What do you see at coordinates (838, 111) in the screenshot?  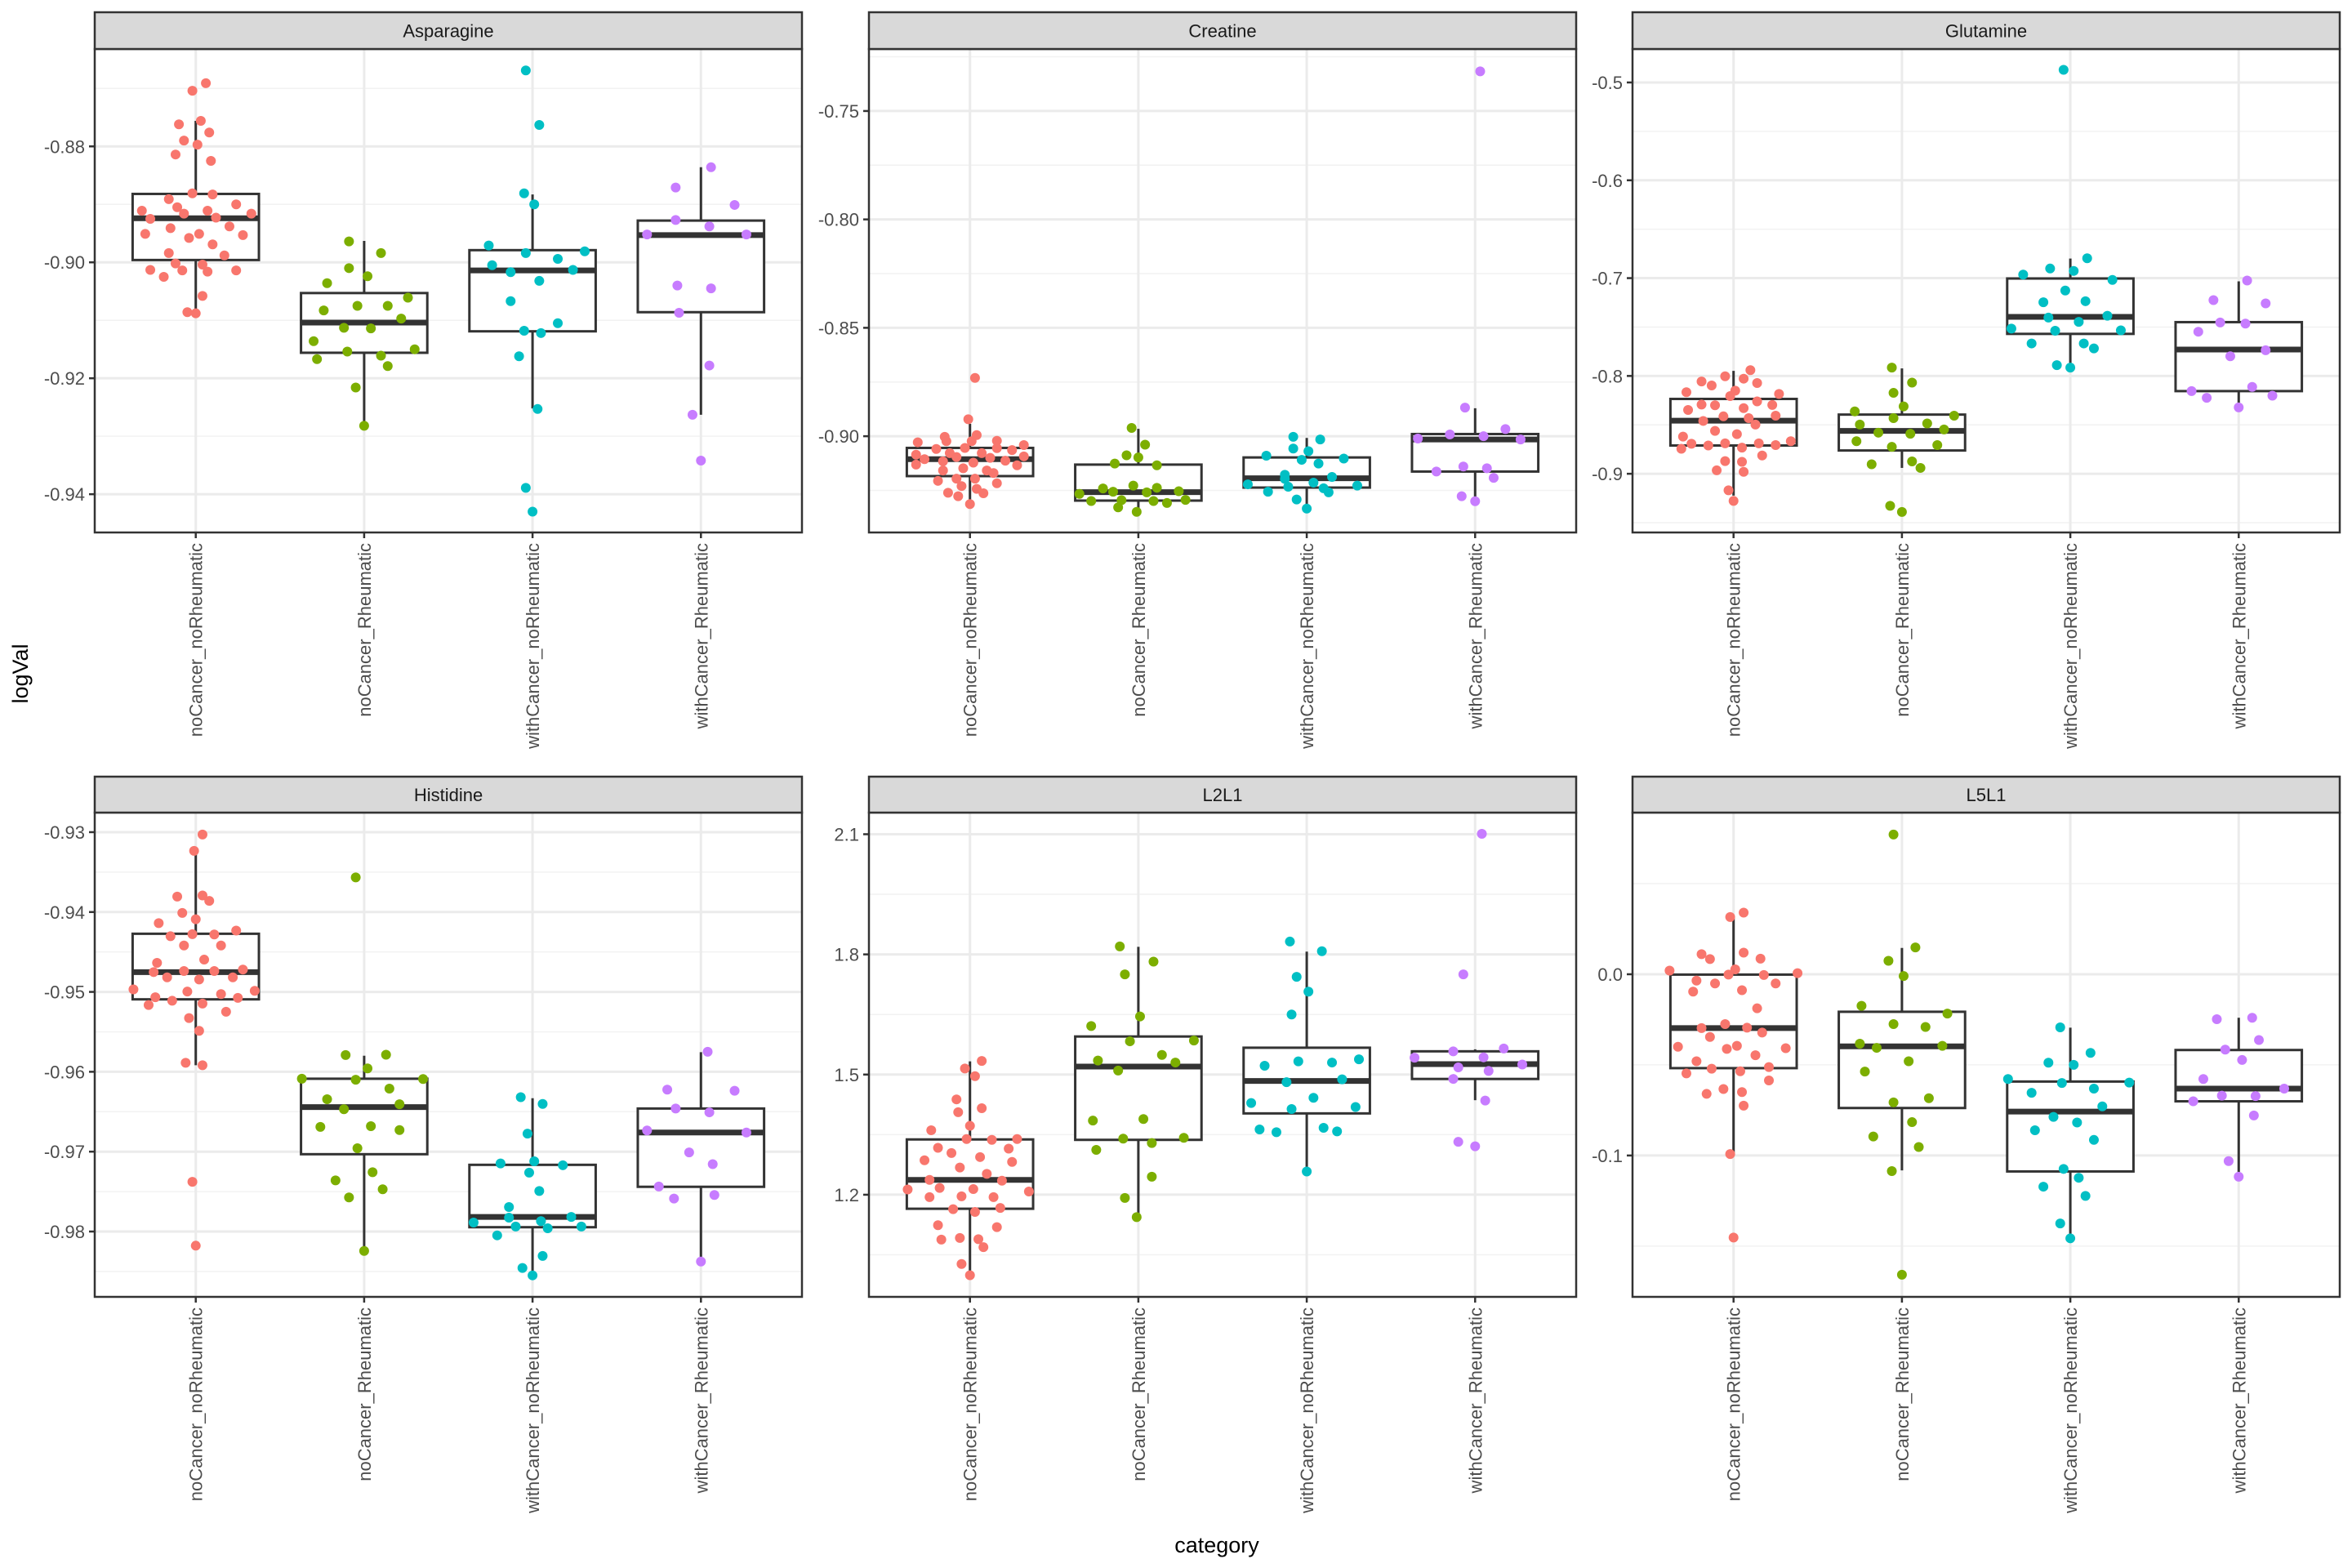 I see `y-tick-label: -0.75` at bounding box center [838, 111].